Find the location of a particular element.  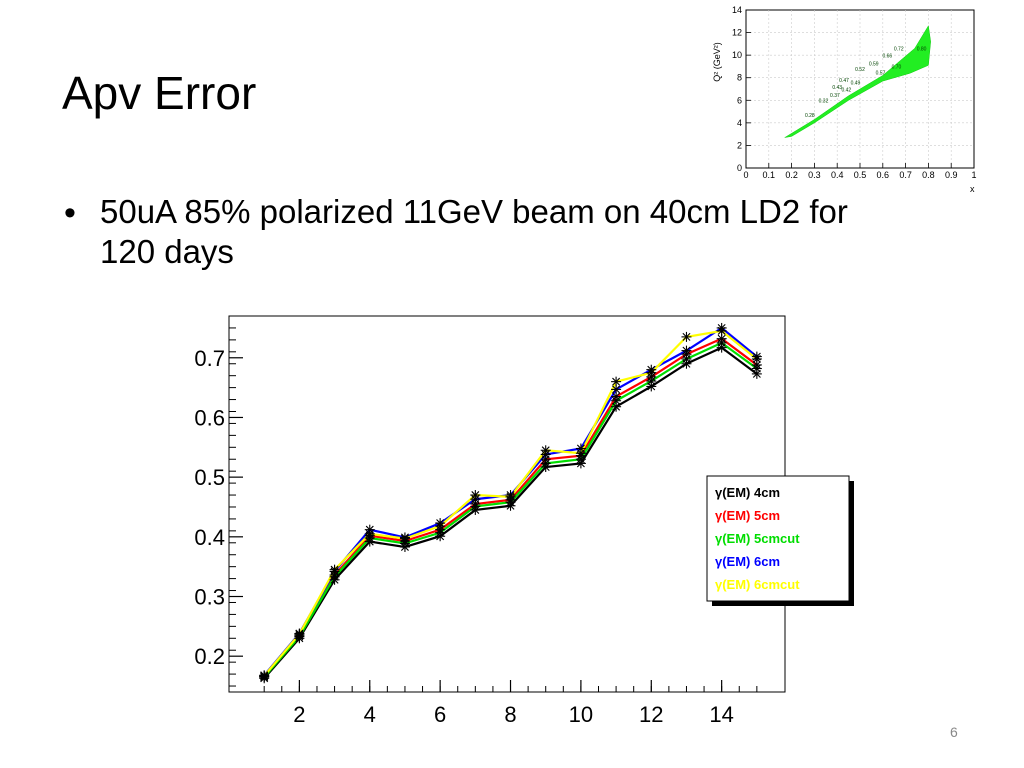

legend-entry: γ(EM) 6cm is located at coordinates (747, 561).